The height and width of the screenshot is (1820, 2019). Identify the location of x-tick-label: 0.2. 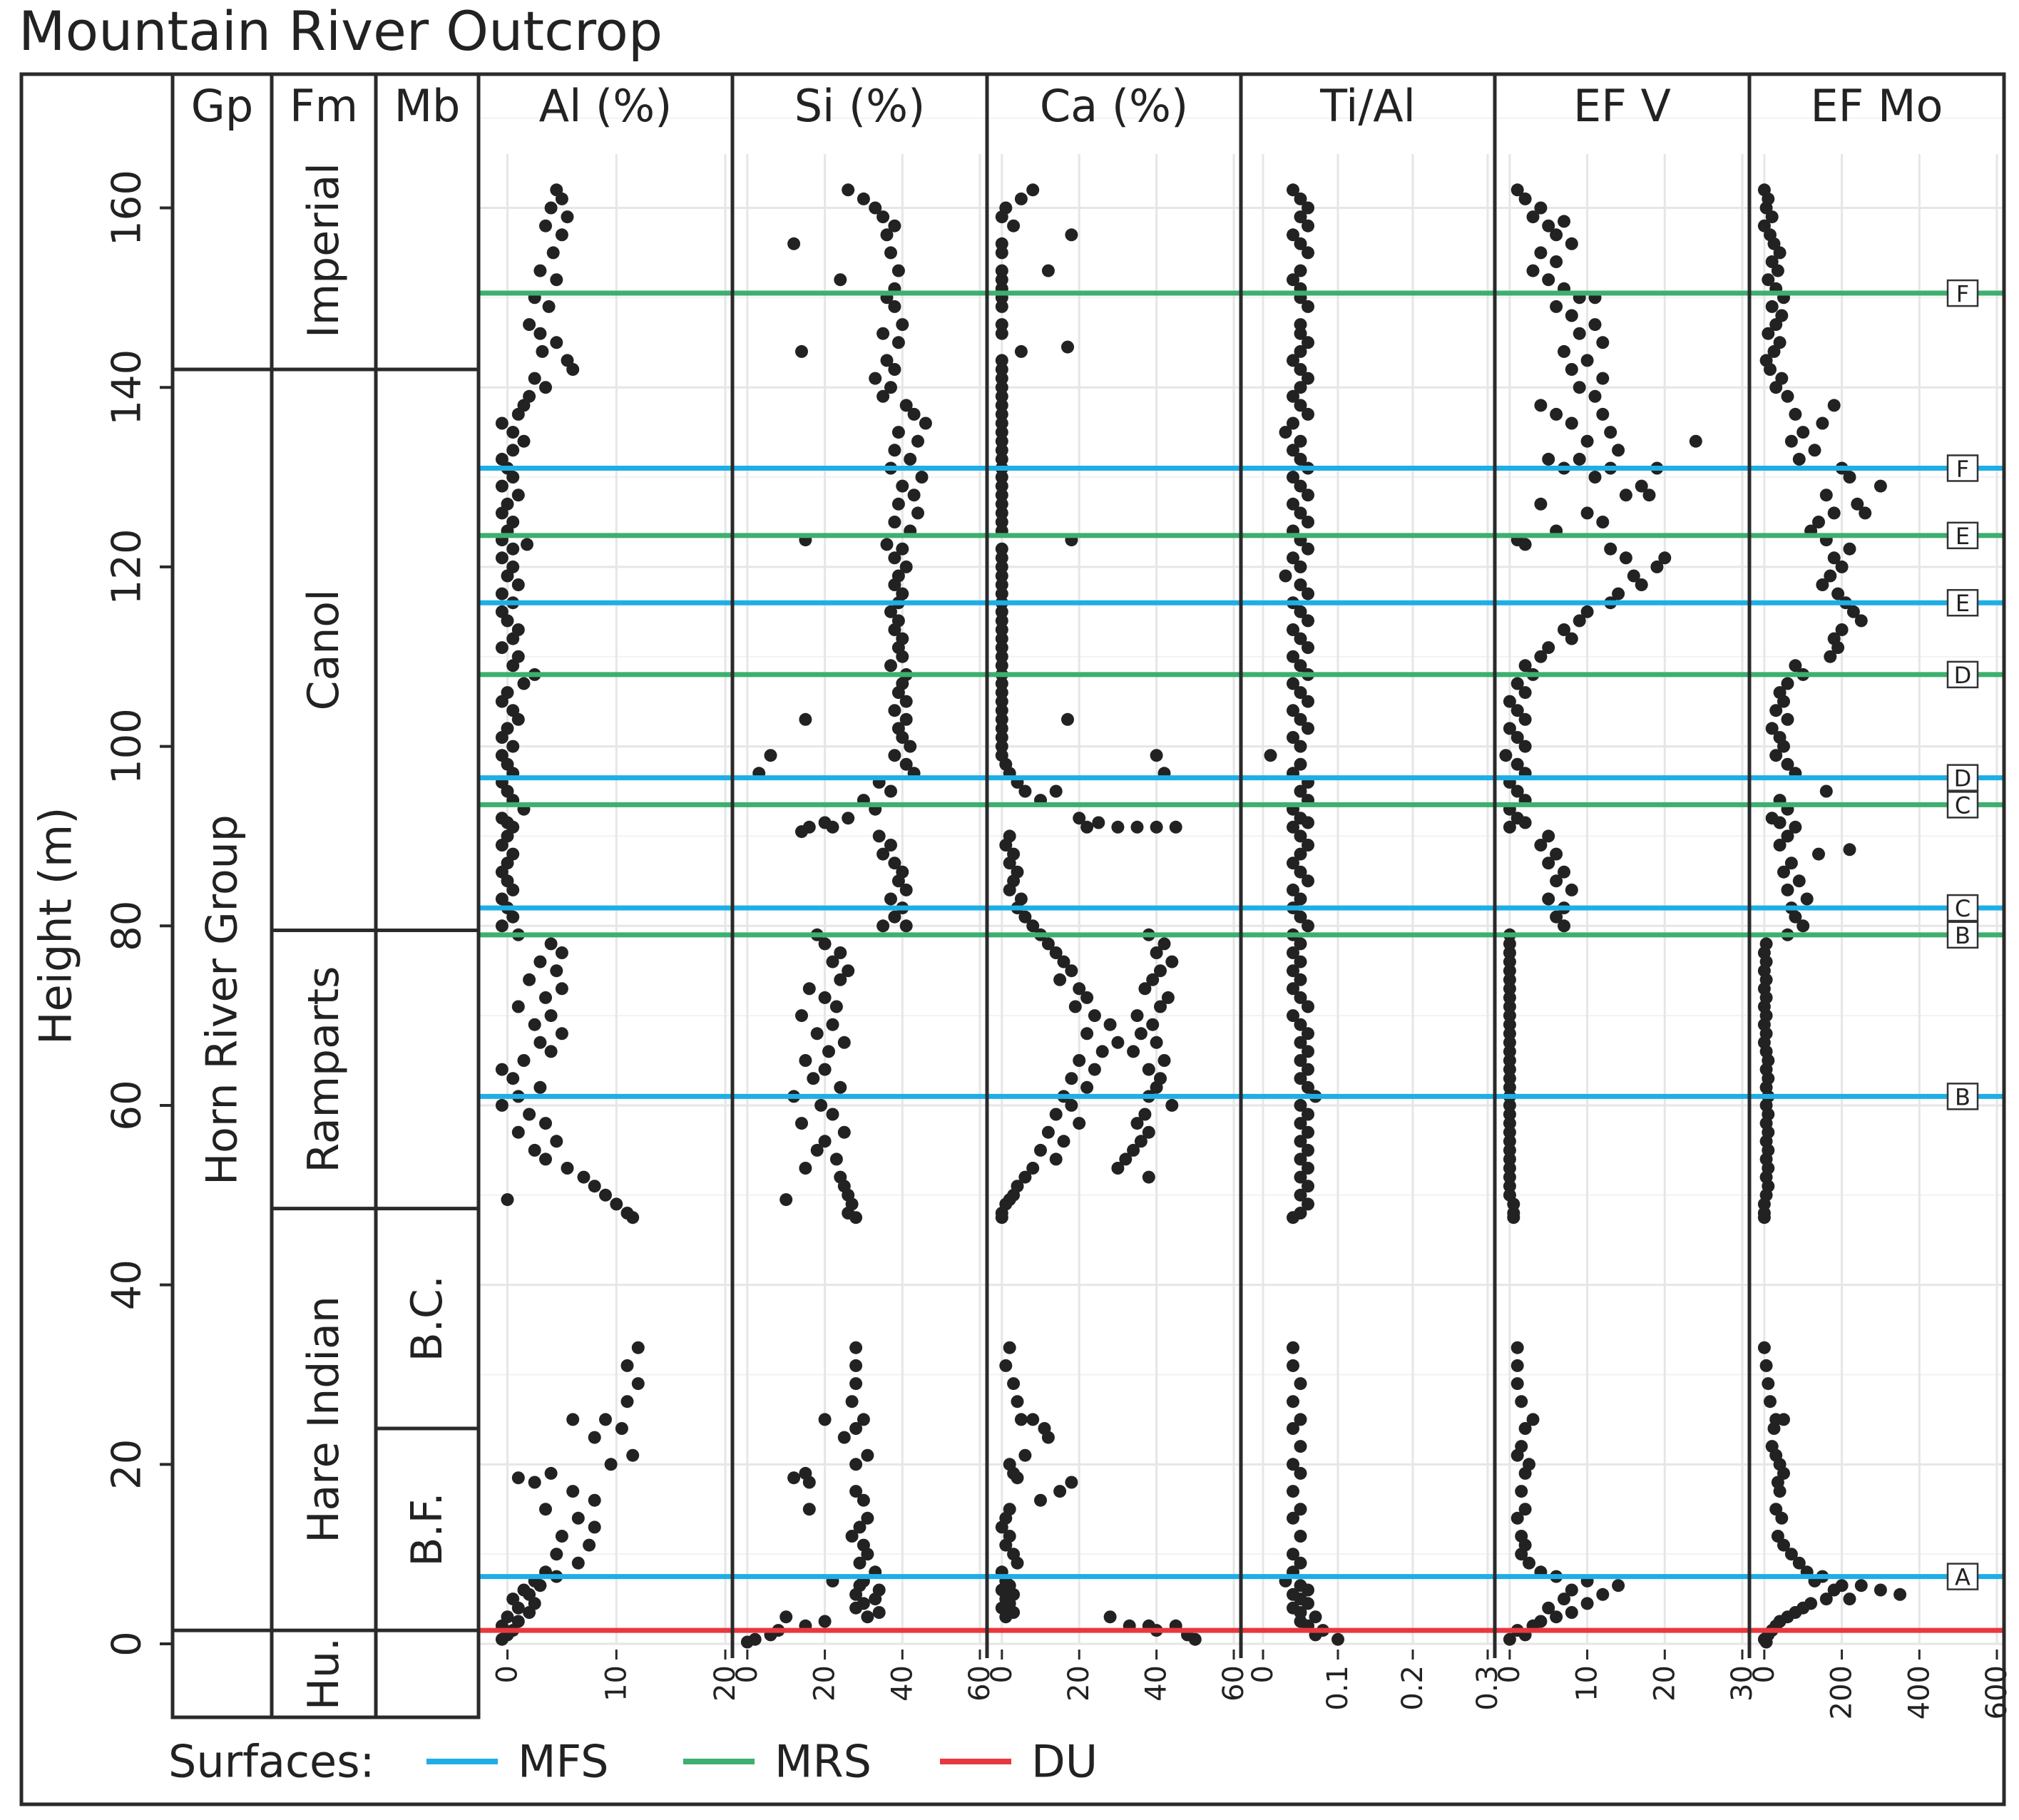
(1412, 1688).